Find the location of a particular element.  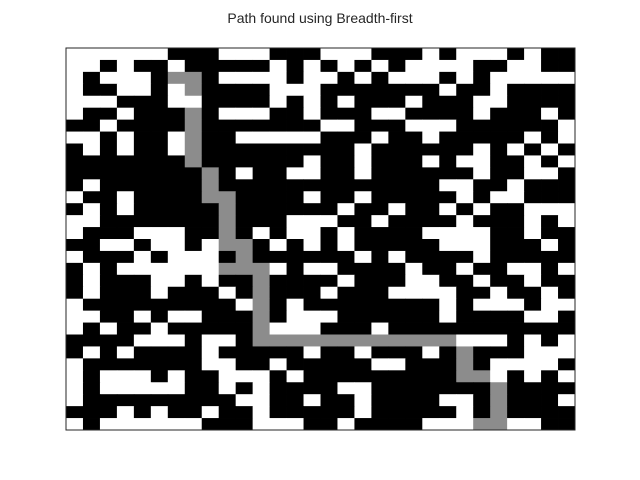

cell-wall-r30-c19 is located at coordinates (397, 412).